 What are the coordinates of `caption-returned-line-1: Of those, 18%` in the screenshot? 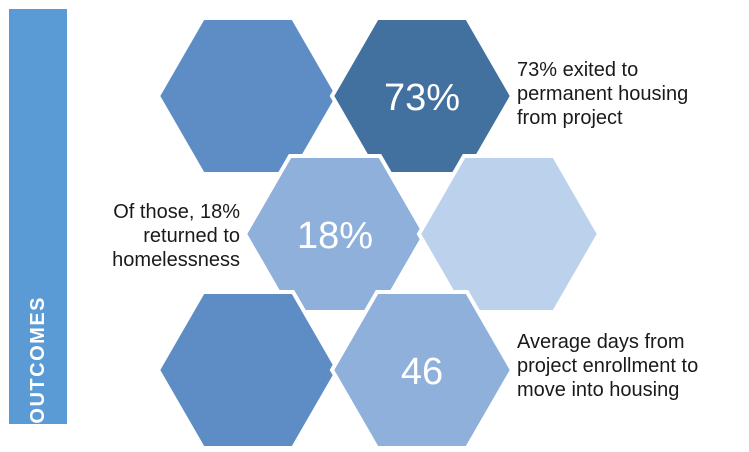 It's located at (176, 212).